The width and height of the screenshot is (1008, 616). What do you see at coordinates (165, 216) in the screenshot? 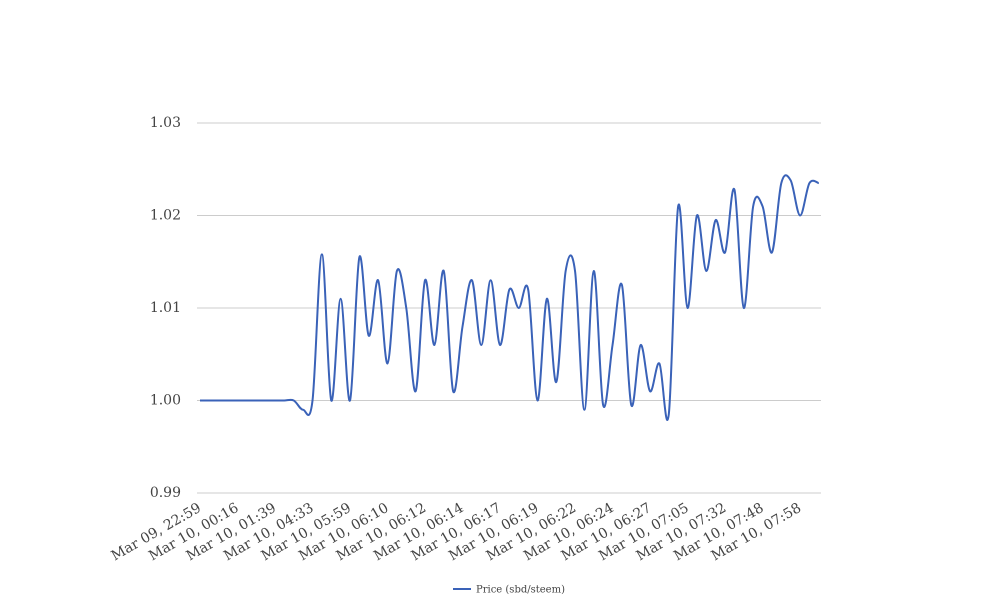
I see `y-tick-label: 1.02` at bounding box center [165, 216].